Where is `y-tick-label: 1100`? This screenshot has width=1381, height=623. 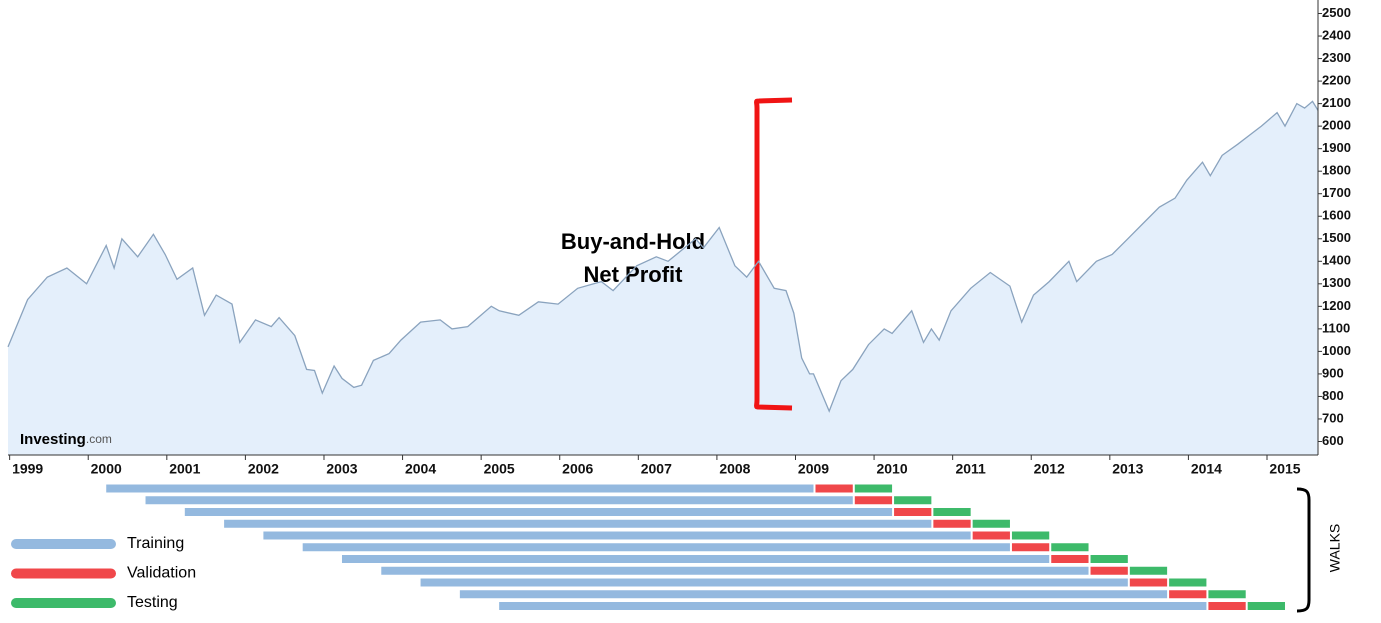
y-tick-label: 1100 is located at coordinates (1336, 327).